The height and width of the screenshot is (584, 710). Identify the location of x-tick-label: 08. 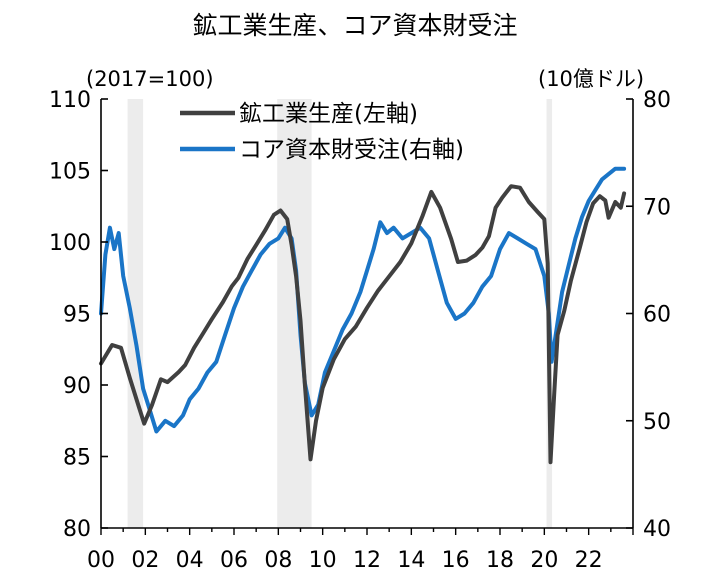
(278, 560).